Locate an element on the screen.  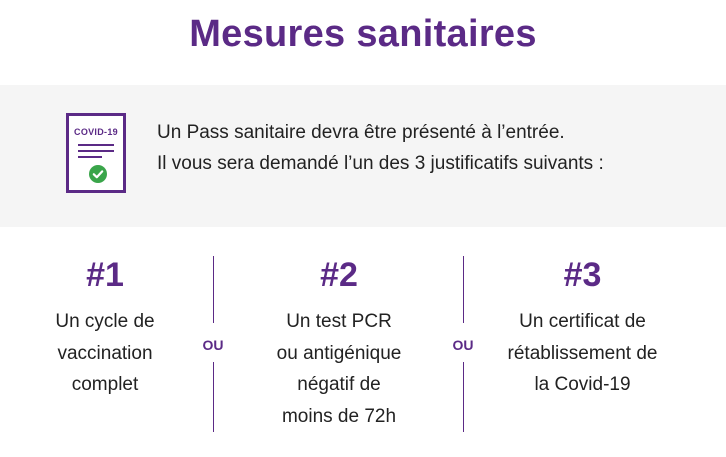
option-line: Un cycle de is located at coordinates (105, 321).